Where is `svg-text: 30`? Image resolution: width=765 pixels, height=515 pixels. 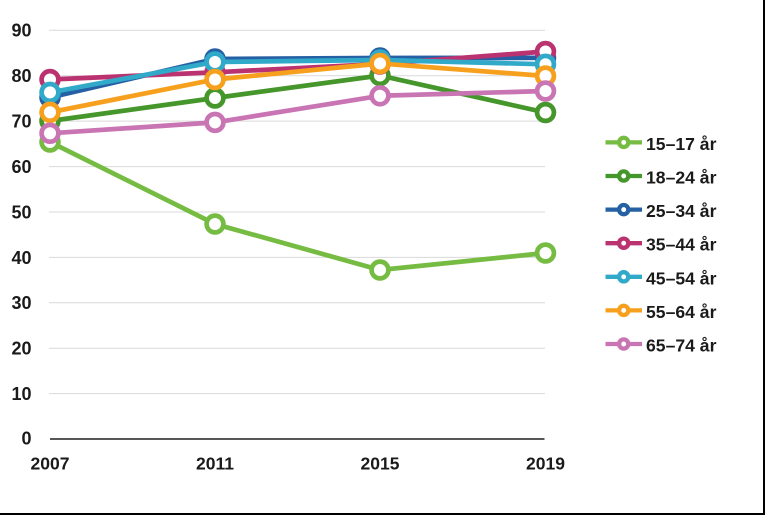
svg-text: 30 is located at coordinates (21, 303).